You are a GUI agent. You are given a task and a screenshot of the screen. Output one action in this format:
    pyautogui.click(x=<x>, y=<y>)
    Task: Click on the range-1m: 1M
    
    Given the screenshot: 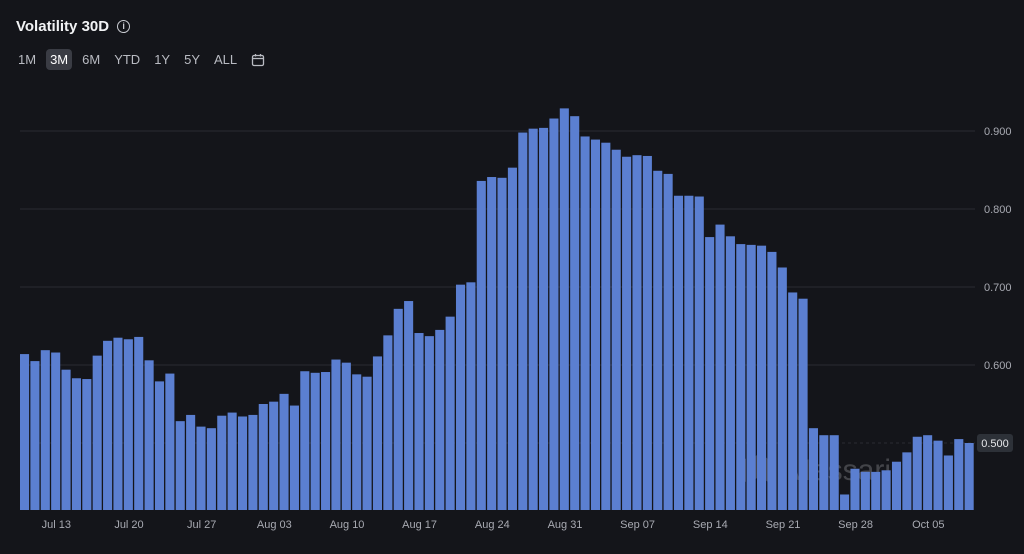 What is the action you would take?
    pyautogui.click(x=27, y=59)
    